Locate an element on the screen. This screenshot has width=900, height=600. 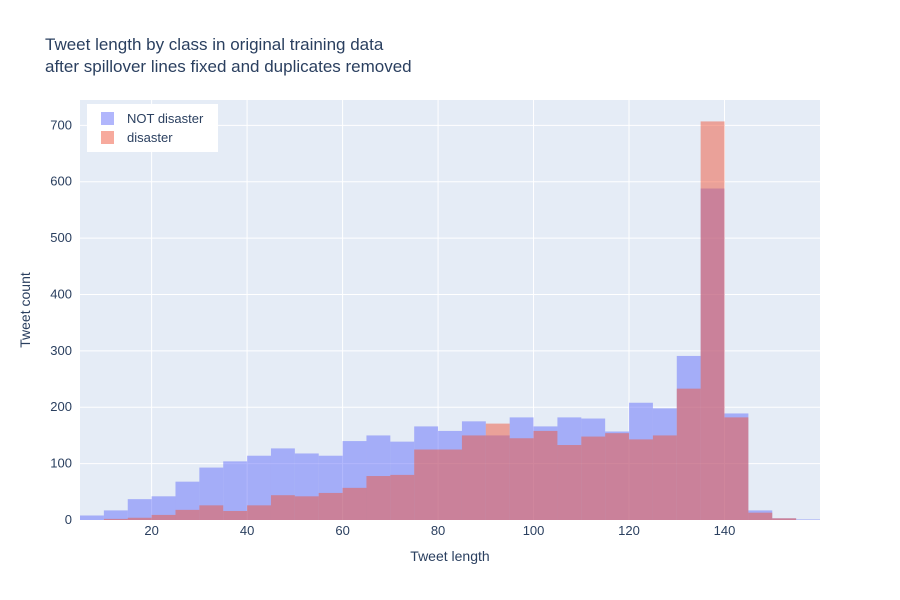
y-axis-title: Tweet count is located at coordinates (25, 310).